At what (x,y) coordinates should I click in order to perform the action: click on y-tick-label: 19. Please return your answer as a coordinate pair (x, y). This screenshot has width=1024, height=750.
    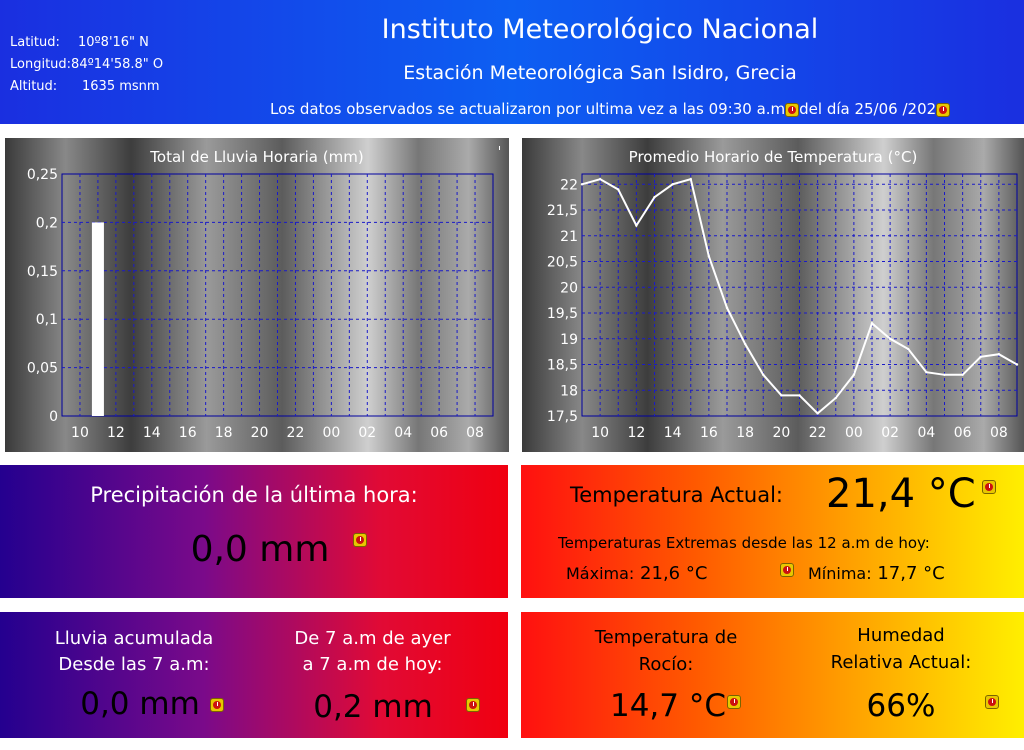
    Looking at the image, I should click on (569, 340).